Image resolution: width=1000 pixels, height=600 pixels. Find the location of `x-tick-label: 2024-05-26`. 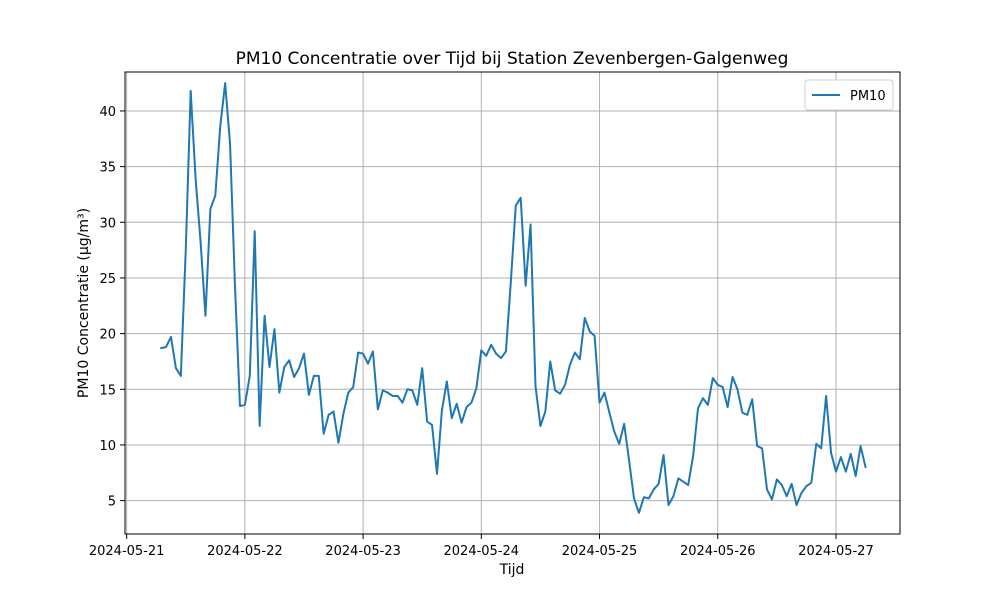

x-tick-label: 2024-05-26 is located at coordinates (718, 551).